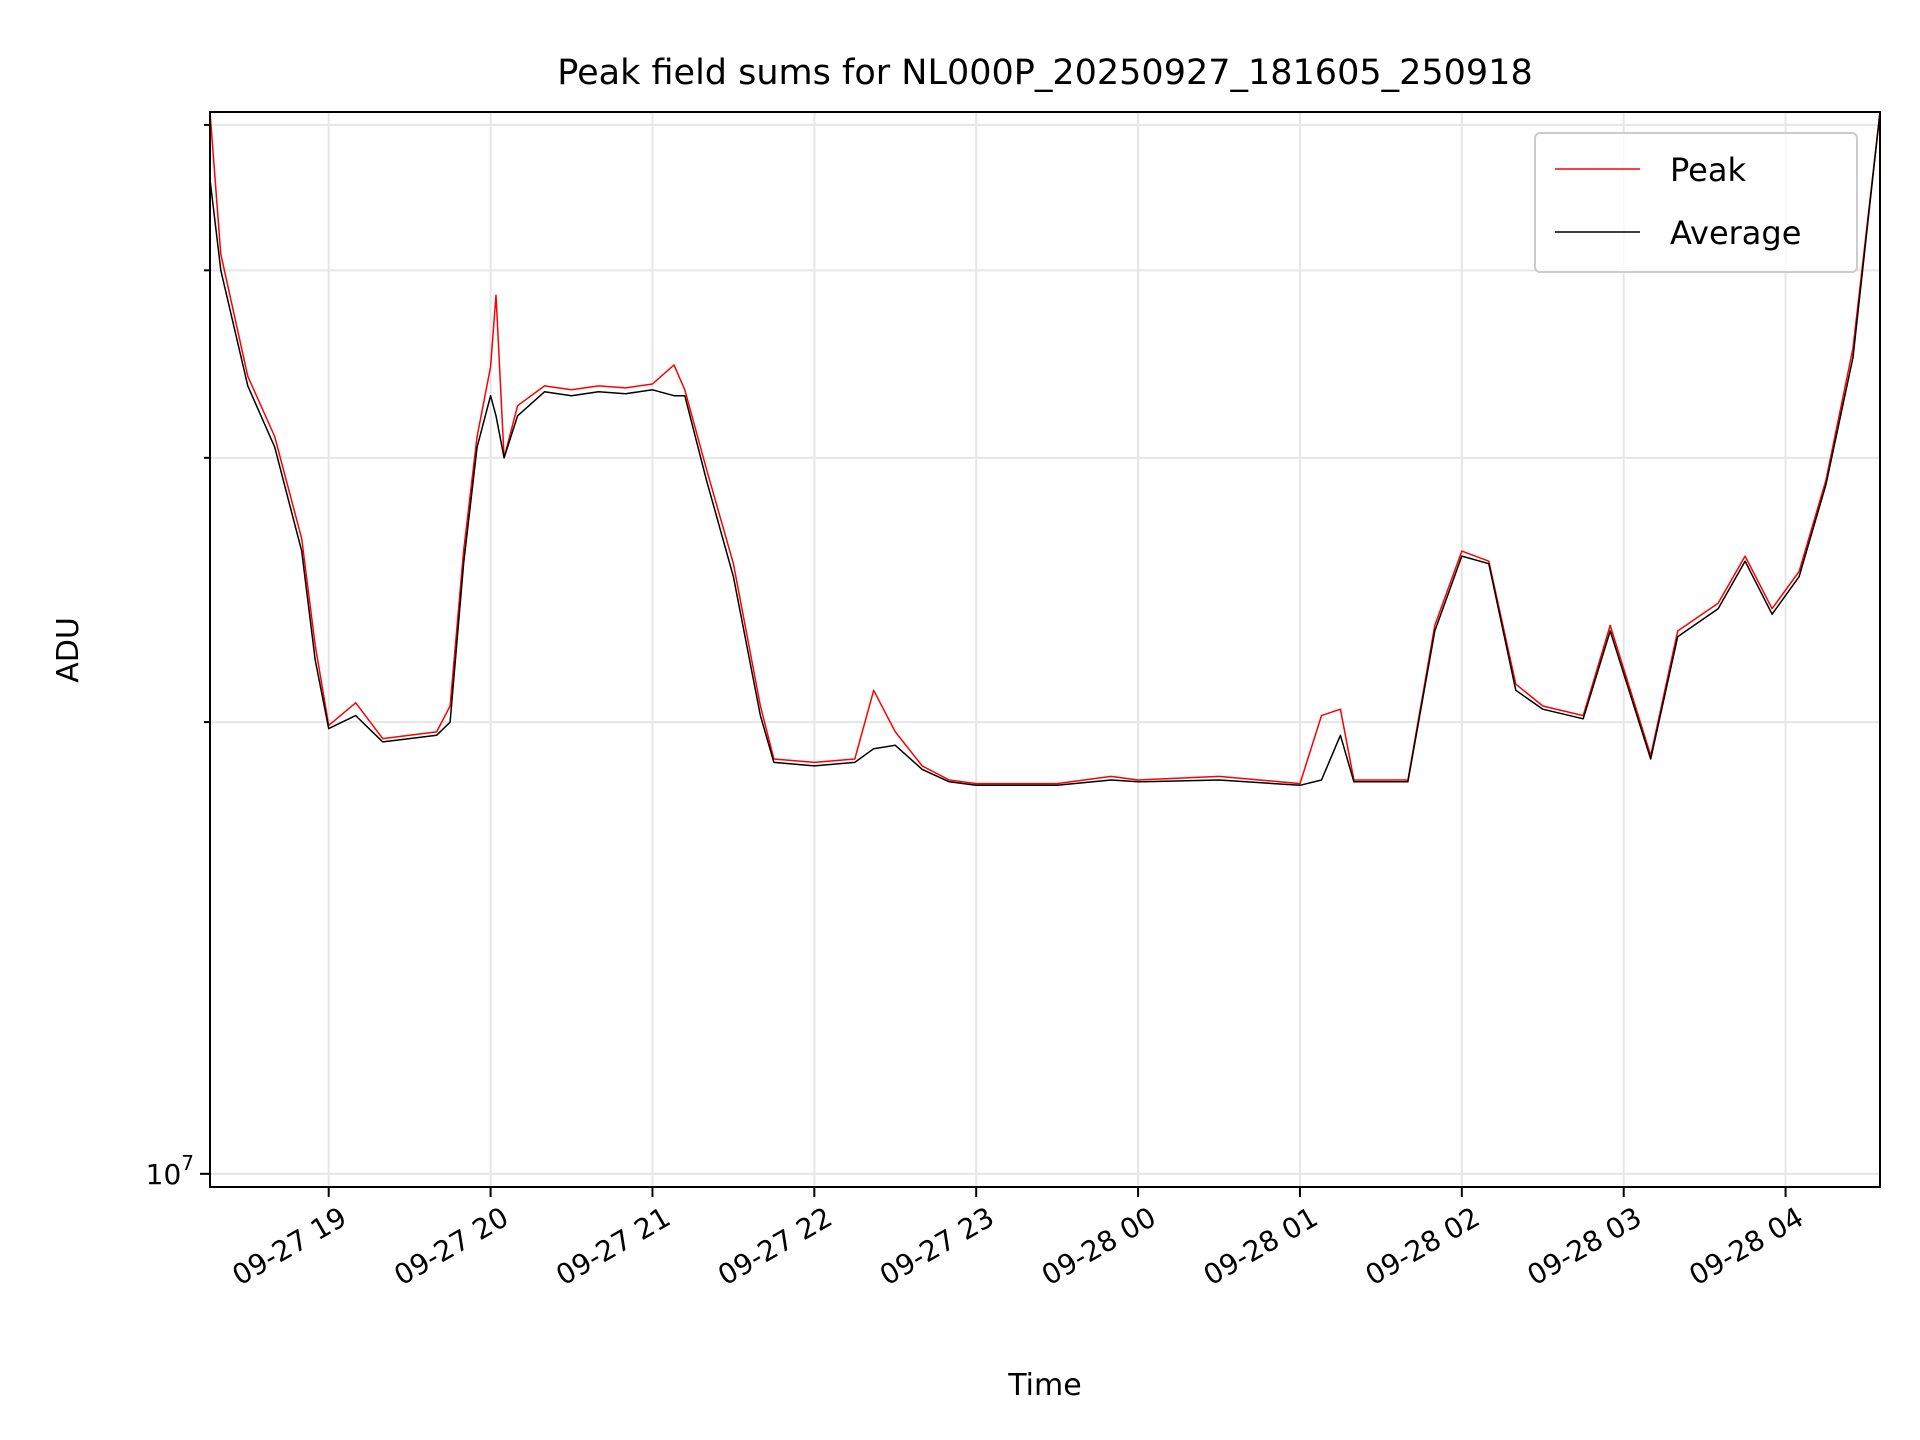 The width and height of the screenshot is (1920, 1440). Describe the element at coordinates (187, 1163) in the screenshot. I see `y-tick-exponent: 7` at that location.